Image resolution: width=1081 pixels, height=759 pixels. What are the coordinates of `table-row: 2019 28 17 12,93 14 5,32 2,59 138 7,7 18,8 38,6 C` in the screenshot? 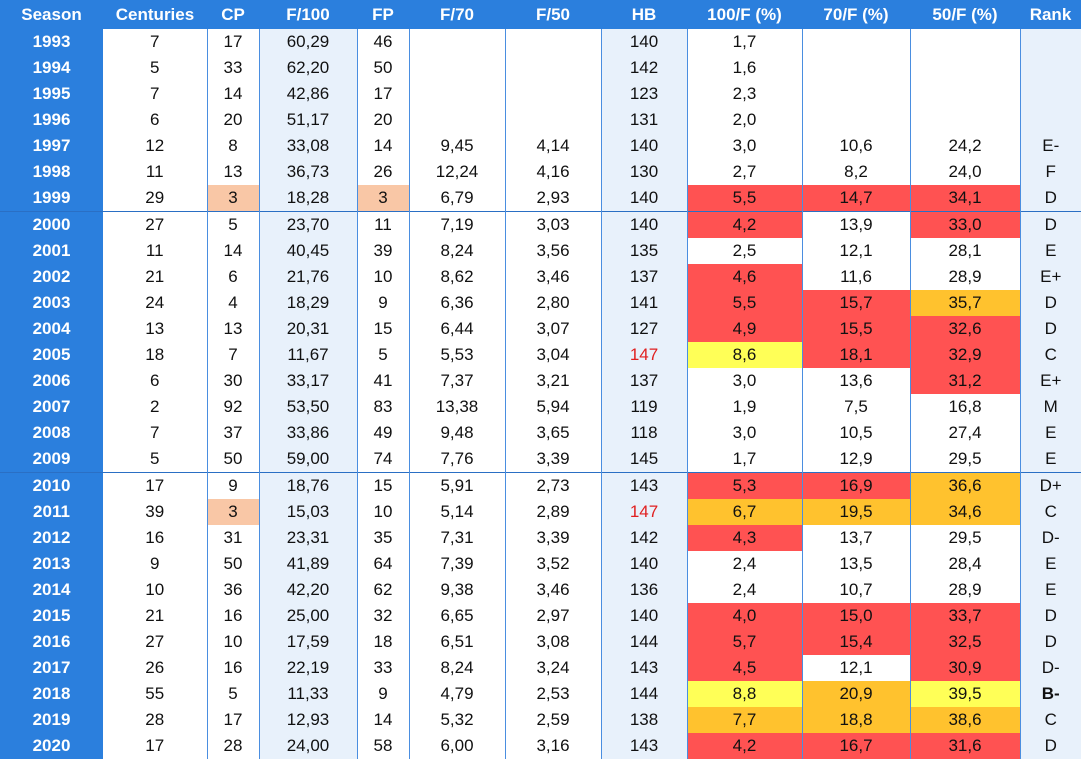 It's located at (540, 720).